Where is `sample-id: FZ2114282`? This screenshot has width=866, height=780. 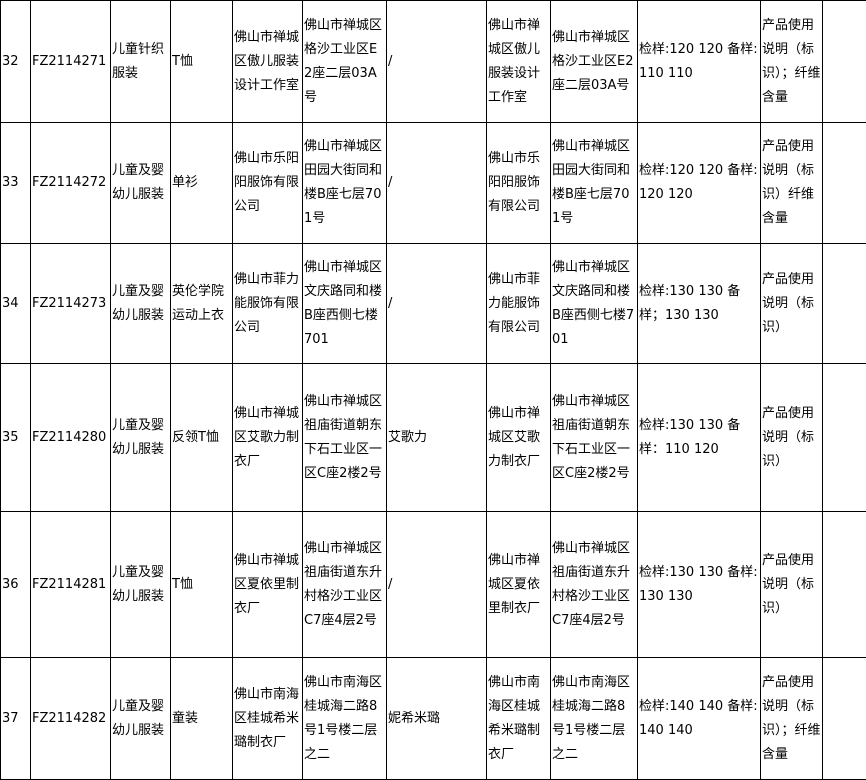 sample-id: FZ2114282 is located at coordinates (71, 719).